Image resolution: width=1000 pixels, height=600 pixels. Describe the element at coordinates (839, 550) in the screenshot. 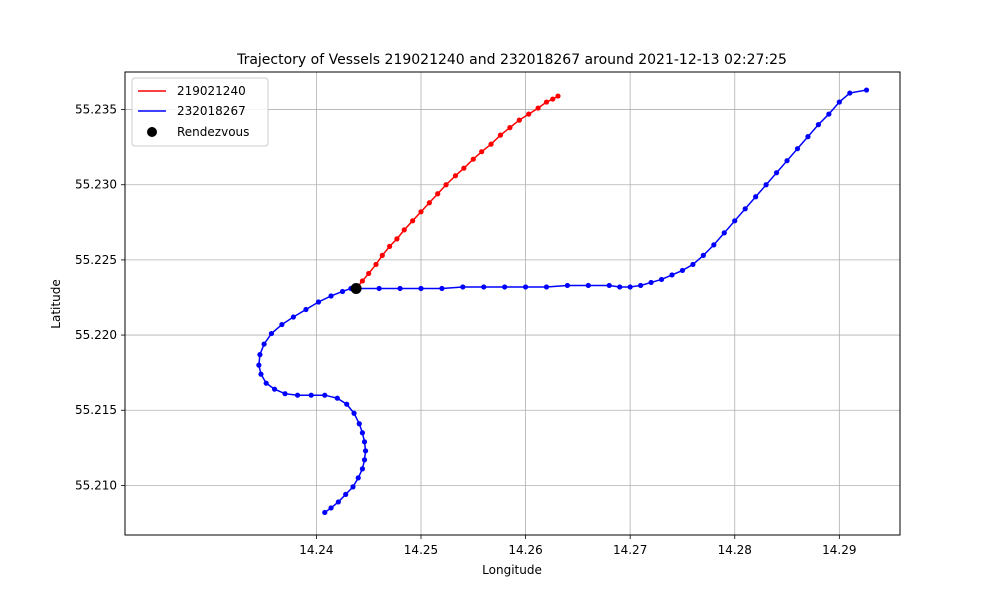

I see `x-tick-label: 14.29` at that location.